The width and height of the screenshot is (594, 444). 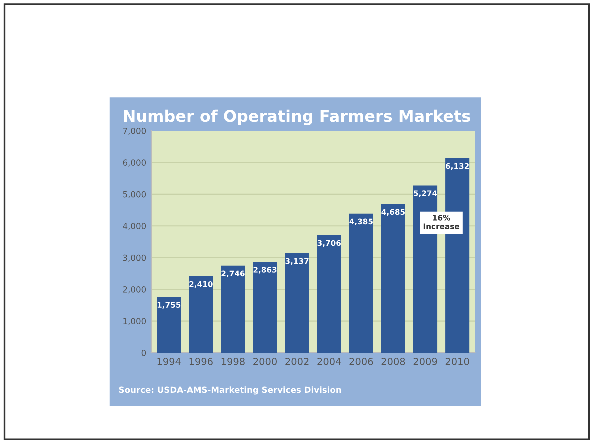 What do you see at coordinates (134, 195) in the screenshot?
I see `y-tick-label: 5,000` at bounding box center [134, 195].